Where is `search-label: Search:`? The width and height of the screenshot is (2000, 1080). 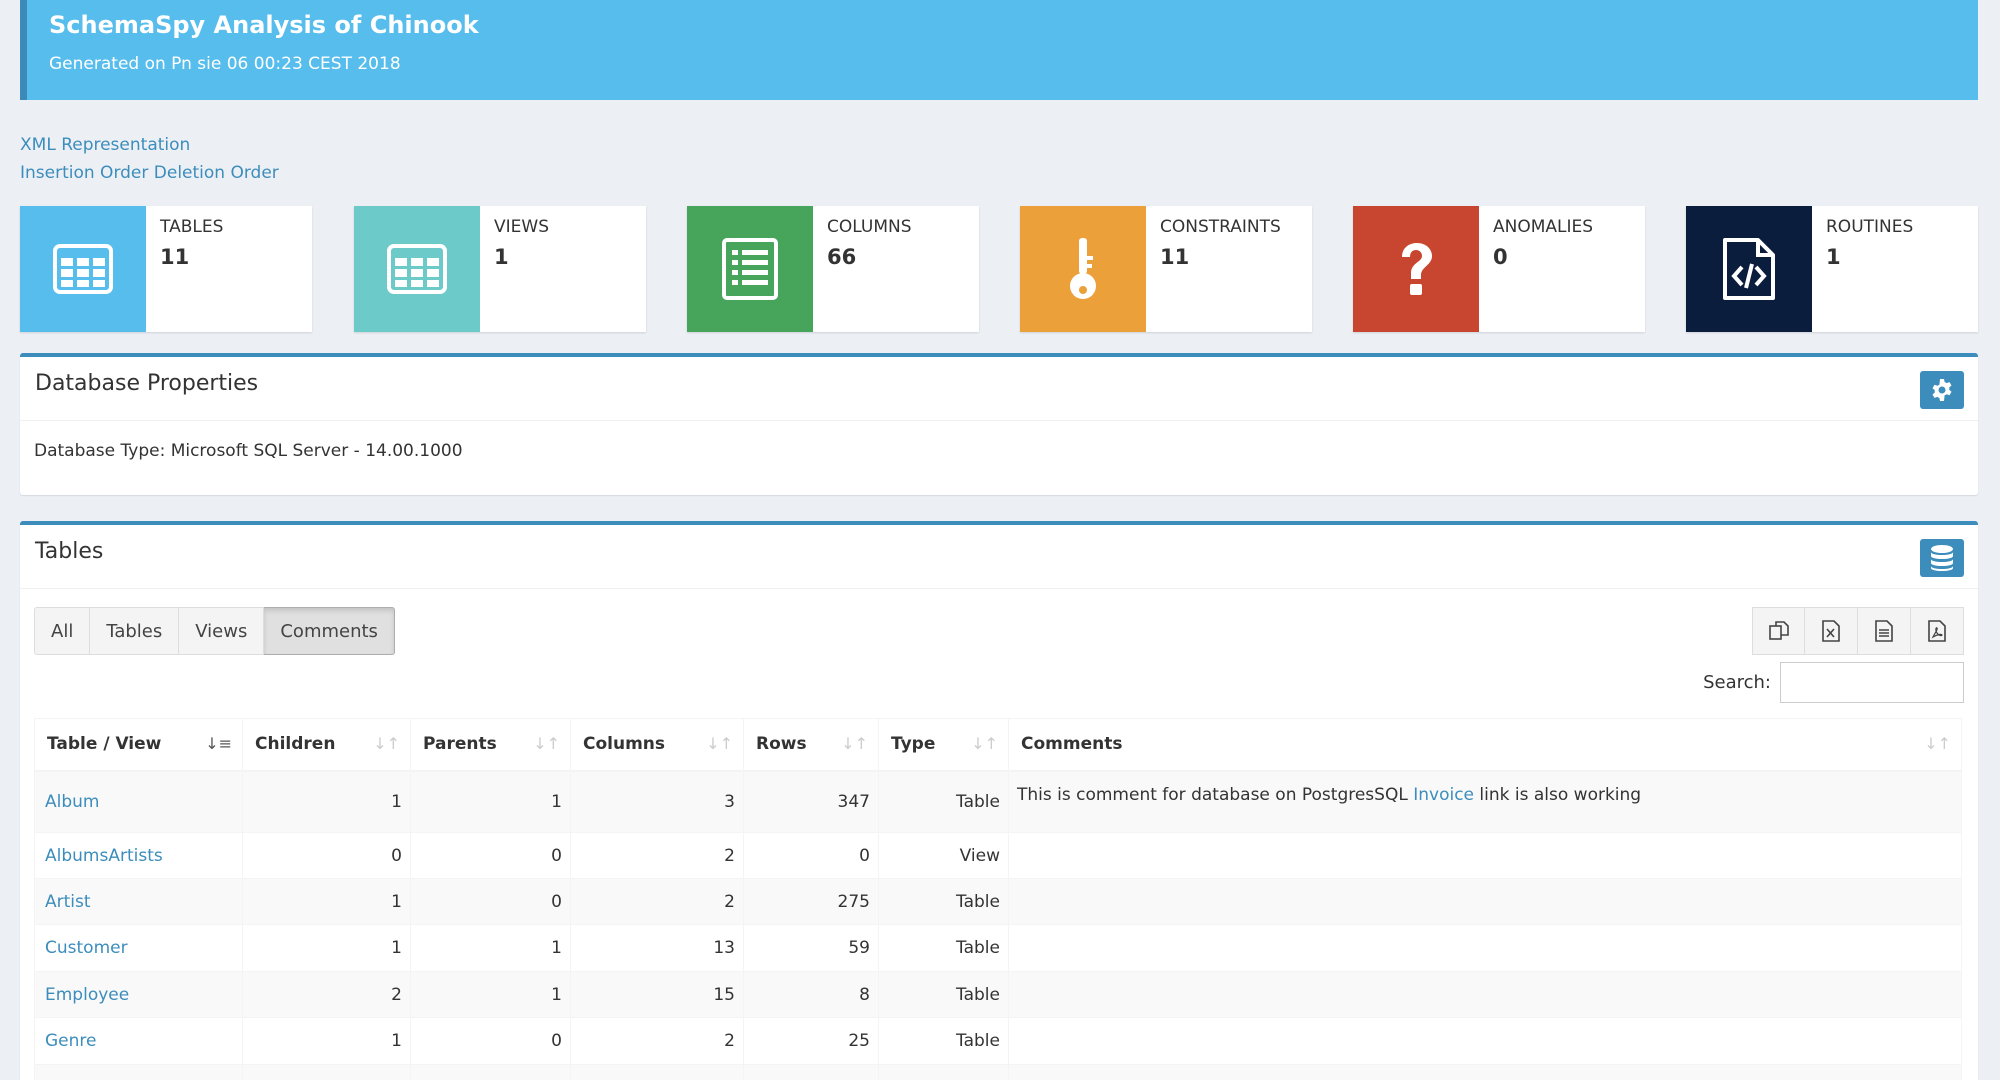
search-label: Search: is located at coordinates (1737, 682).